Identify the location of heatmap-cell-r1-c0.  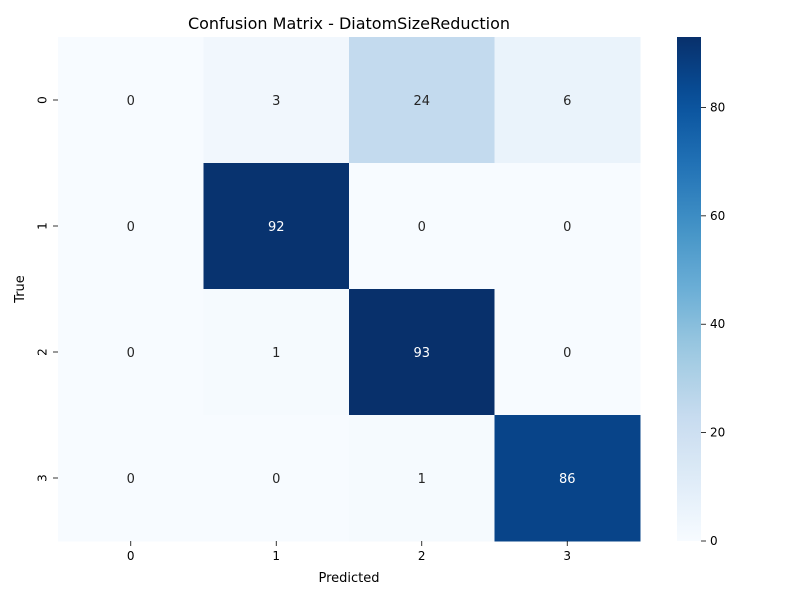
(131, 226).